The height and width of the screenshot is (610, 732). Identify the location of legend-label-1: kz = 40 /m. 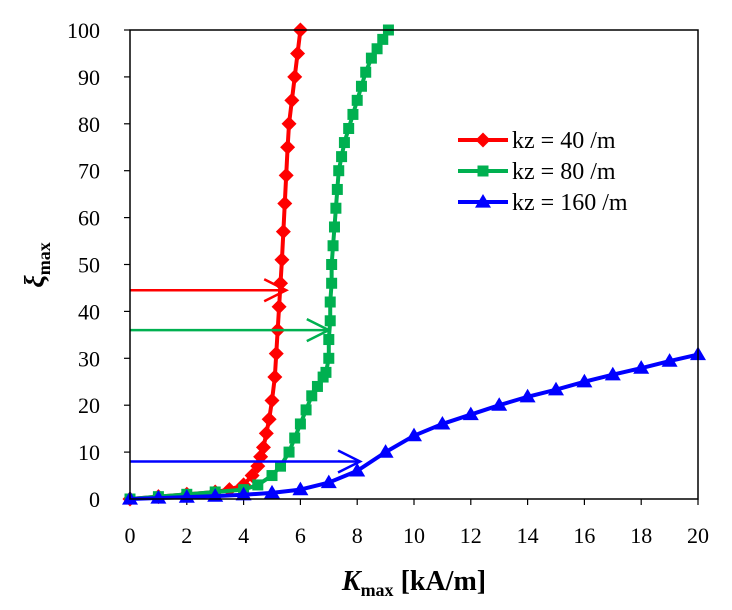
(564, 141).